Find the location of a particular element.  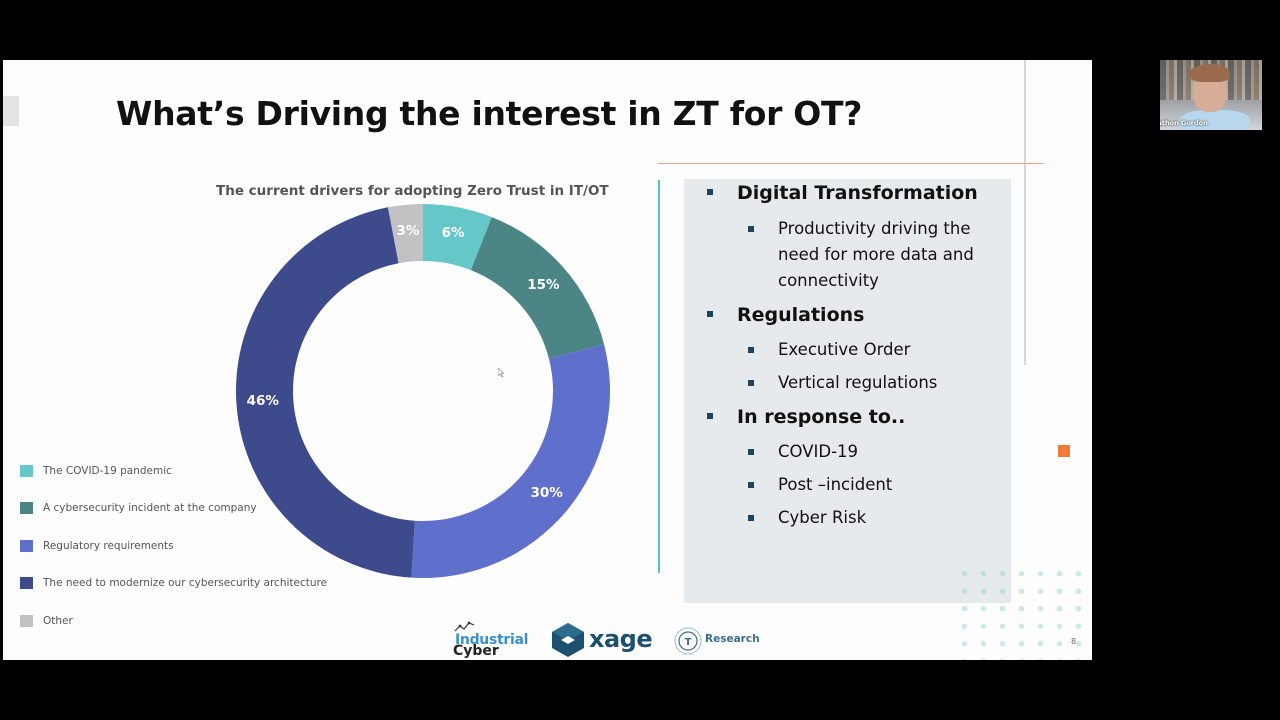

mouse-cursor-icon is located at coordinates (501, 372).